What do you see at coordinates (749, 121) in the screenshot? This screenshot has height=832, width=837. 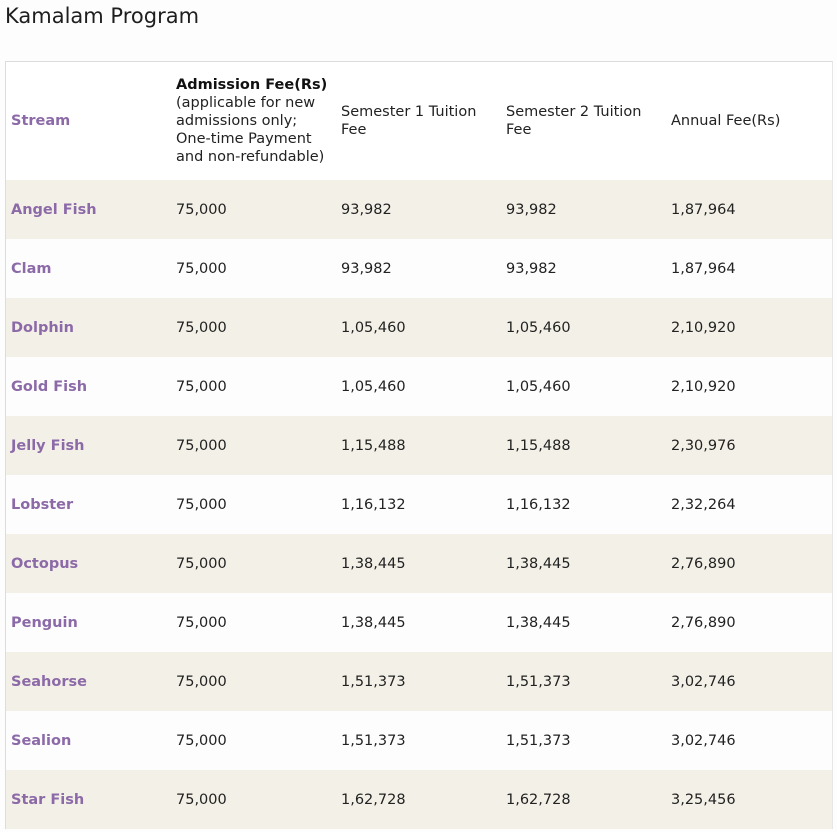 I see `header-annual-fee: Annual Fee(Rs)` at bounding box center [749, 121].